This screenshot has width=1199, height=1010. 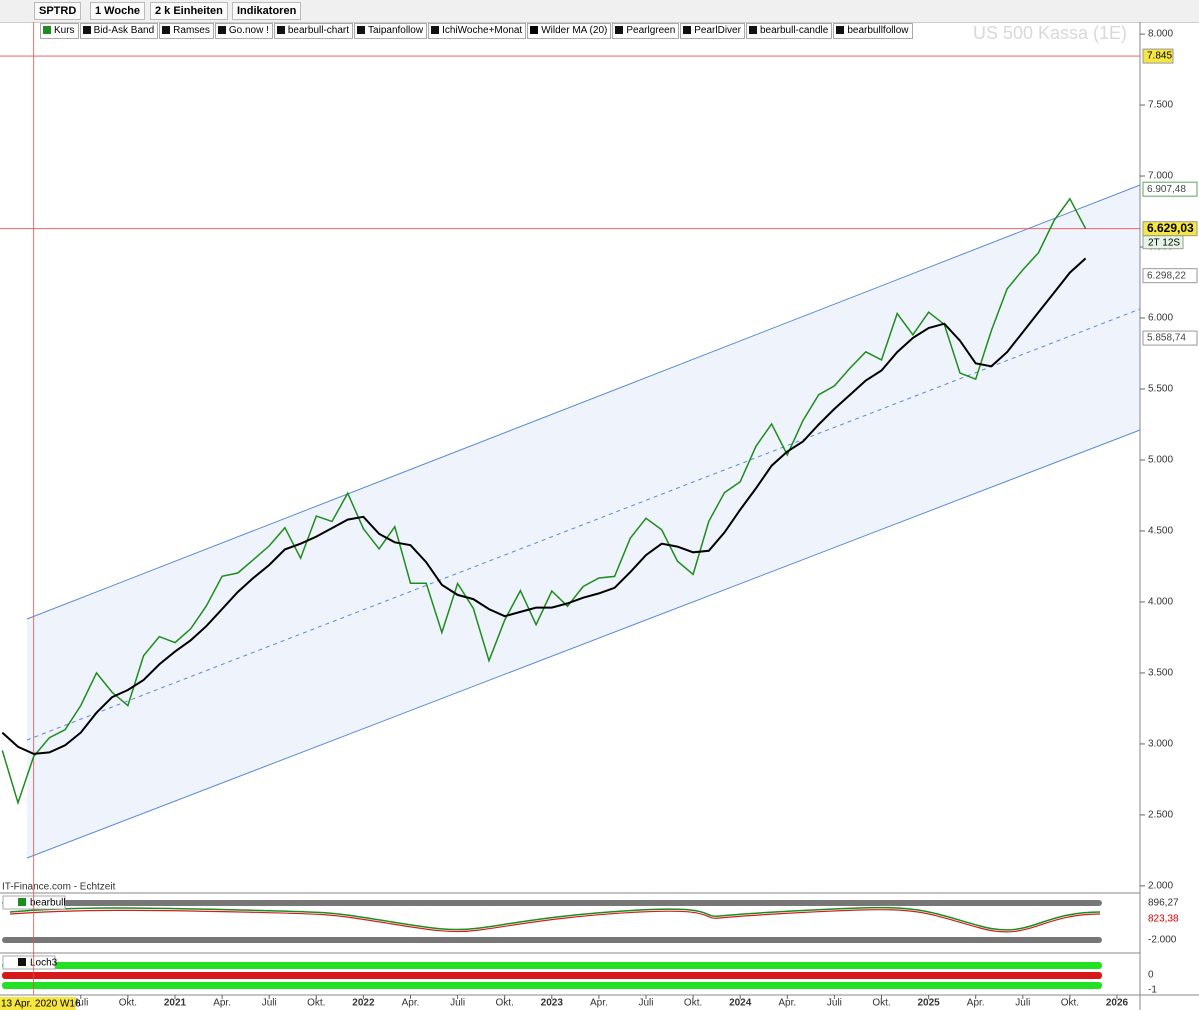 I want to click on x-tick-label: 2023, so click(x=552, y=1003).